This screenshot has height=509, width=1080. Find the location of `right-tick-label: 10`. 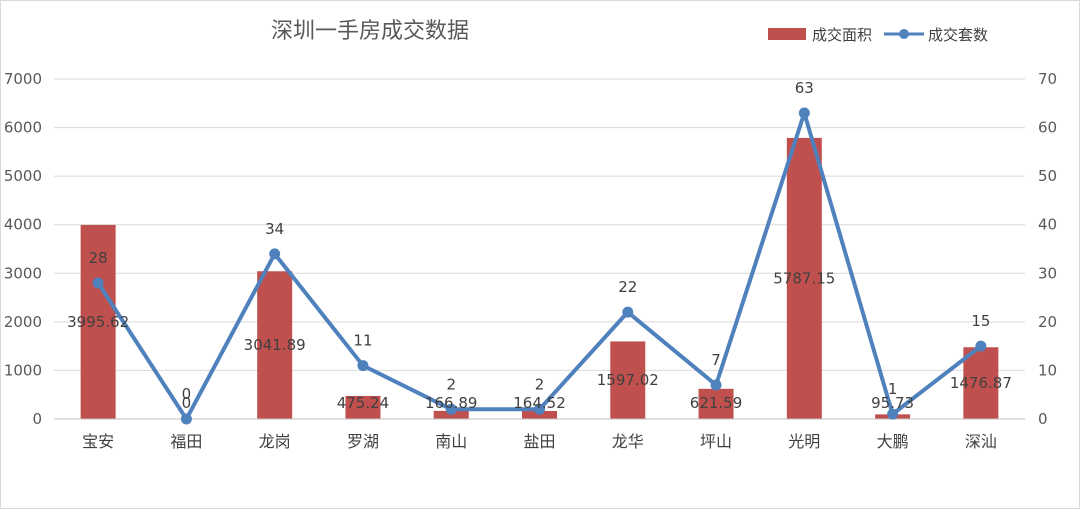

right-tick-label: 10 is located at coordinates (1047, 370).